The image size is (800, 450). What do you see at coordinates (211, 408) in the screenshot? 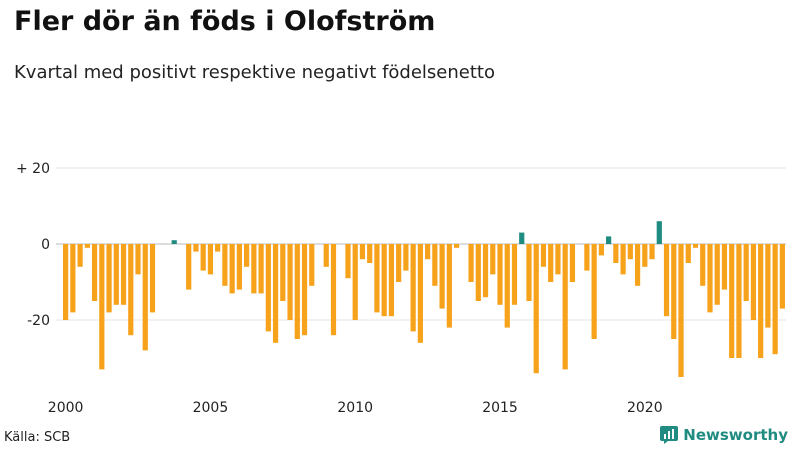
I see `x-tick-label: 2005` at bounding box center [211, 408].